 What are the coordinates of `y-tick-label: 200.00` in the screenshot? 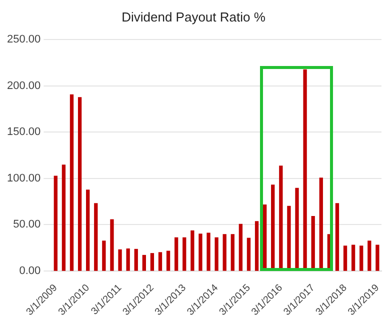 It's located at (23, 86).